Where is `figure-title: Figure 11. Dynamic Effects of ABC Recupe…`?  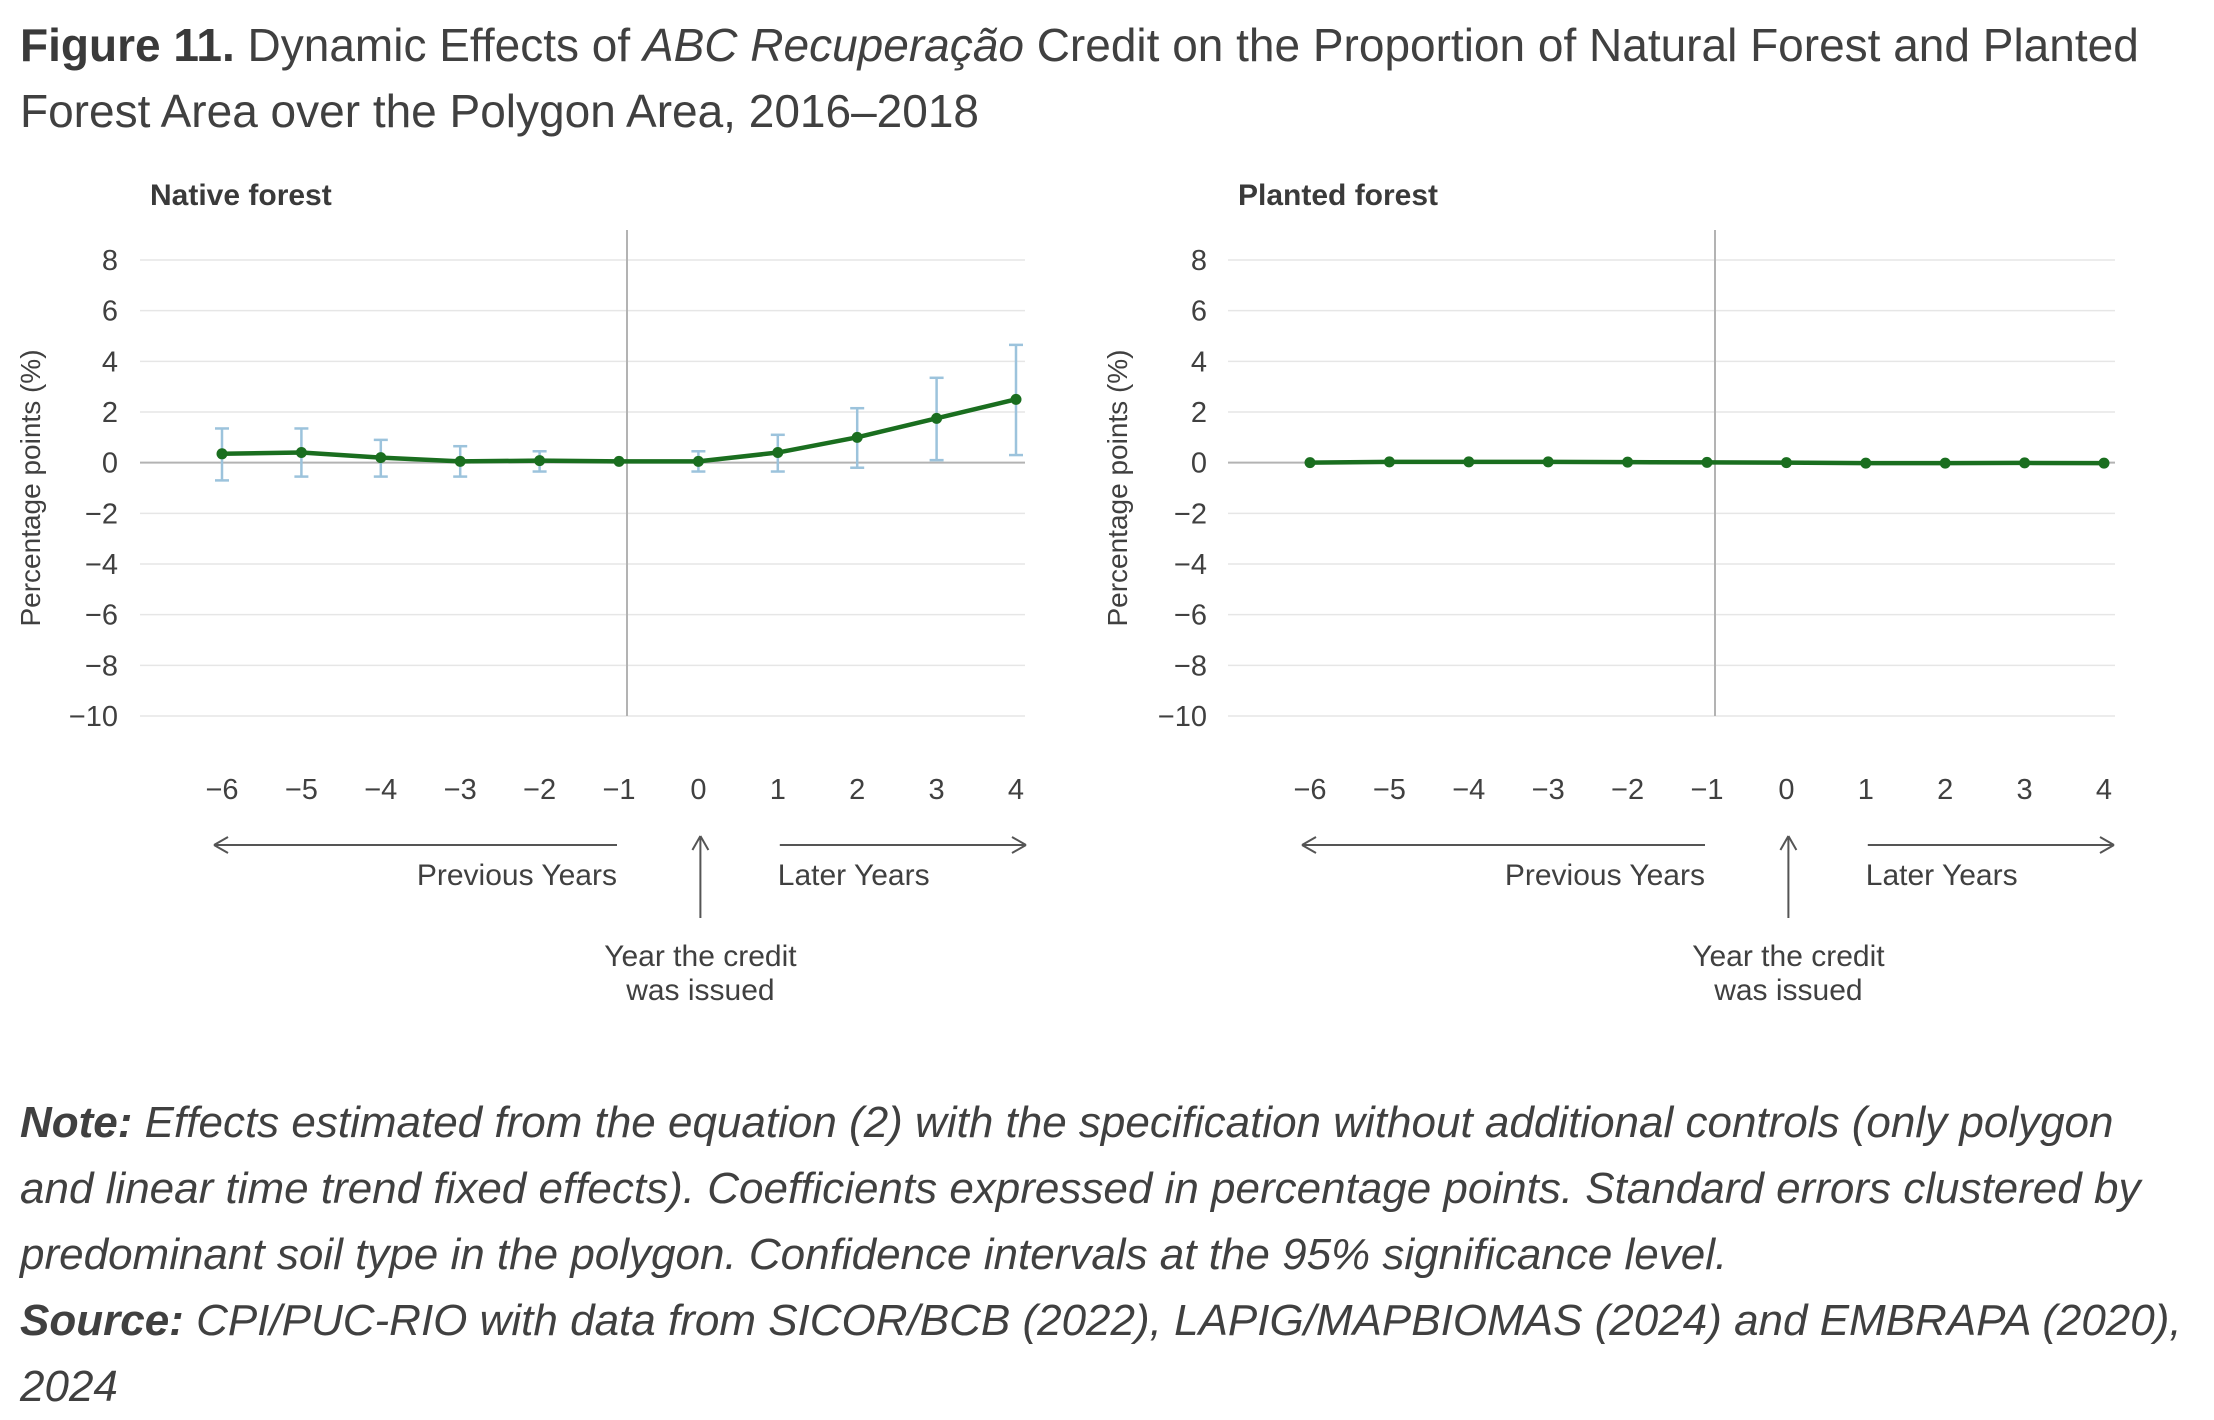 figure-title: Figure 11. Dynamic Effects of ABC Recupe… is located at coordinates (1105, 78).